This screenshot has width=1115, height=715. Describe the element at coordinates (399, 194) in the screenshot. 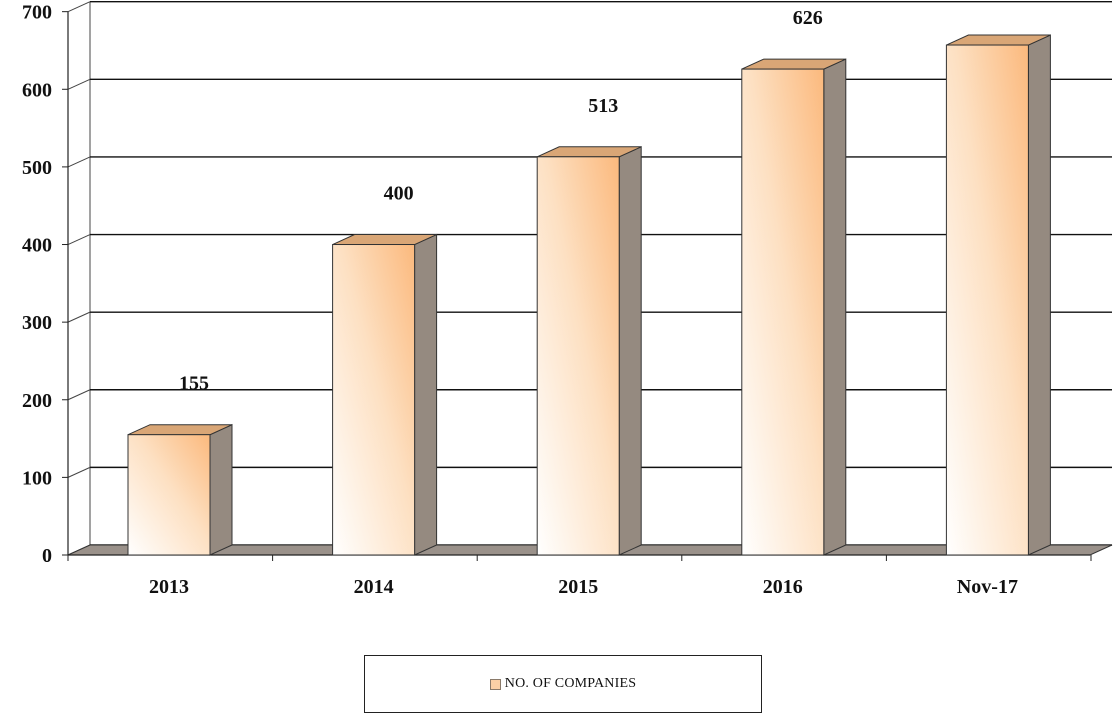

I see `data-label: 400` at that location.